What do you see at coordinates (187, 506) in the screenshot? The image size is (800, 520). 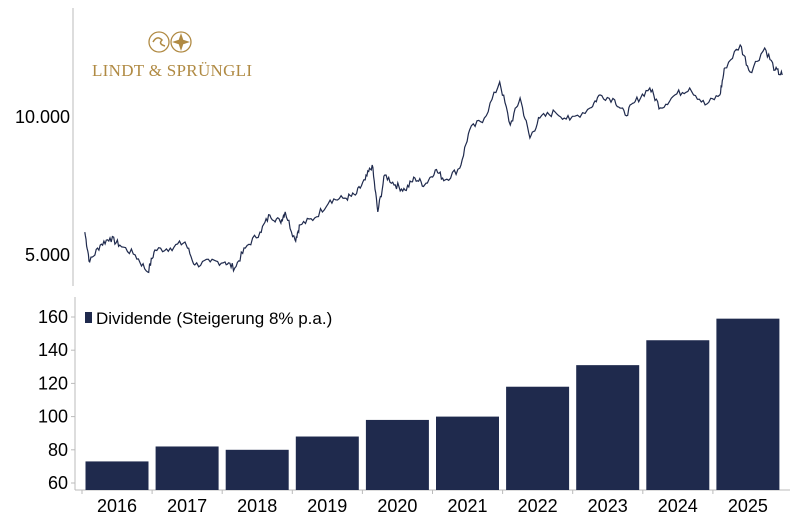 I see `bar-x-tick-label: 2017` at bounding box center [187, 506].